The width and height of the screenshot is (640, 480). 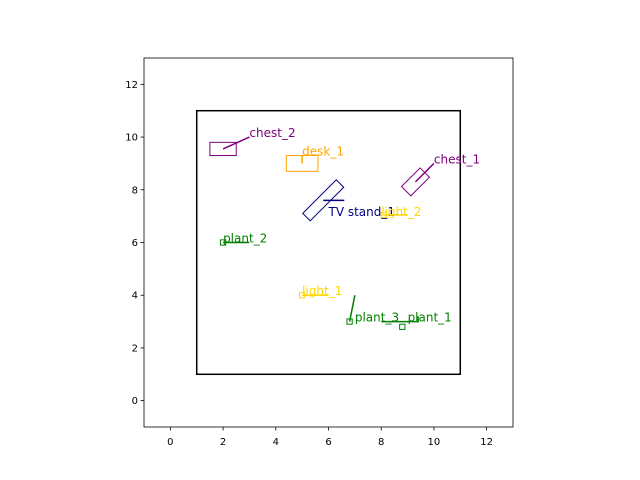 I want to click on x-tick-label: 0, so click(x=170, y=442).